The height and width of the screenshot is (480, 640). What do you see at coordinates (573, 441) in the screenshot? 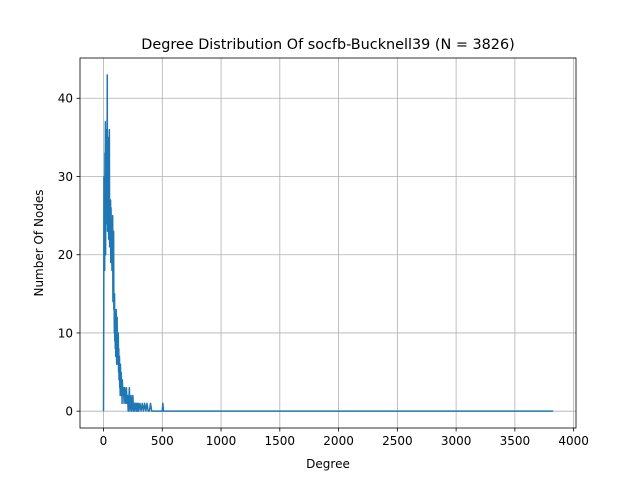
I see `x-tick-label: 4000` at bounding box center [573, 441].